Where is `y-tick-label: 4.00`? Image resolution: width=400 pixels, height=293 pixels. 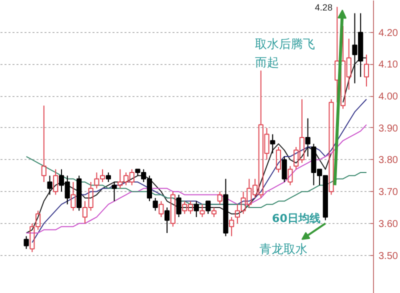 y-tick-label: 4.00 is located at coordinates (388, 97).